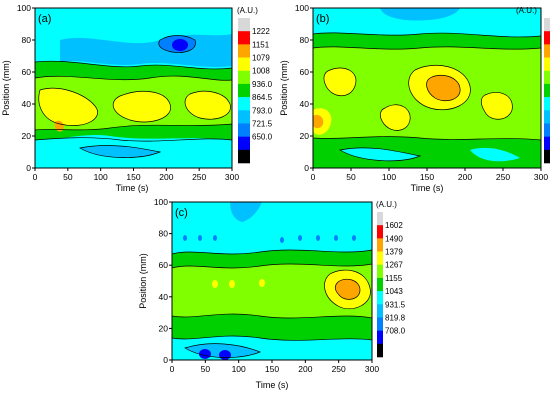 This screenshot has width=550, height=400. Describe the element at coordinates (164, 328) in the screenshot. I see `panel-c-ytick-label: 20` at that location.